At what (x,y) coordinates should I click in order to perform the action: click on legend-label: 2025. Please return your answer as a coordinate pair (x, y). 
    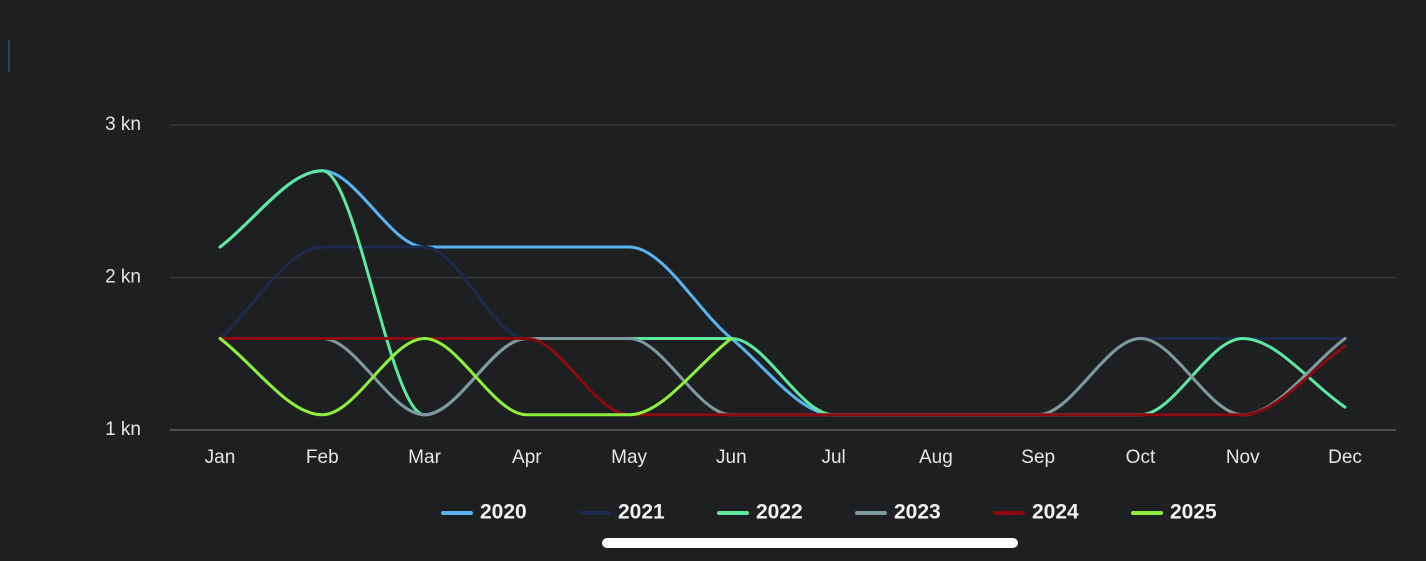
    Looking at the image, I should click on (1193, 512).